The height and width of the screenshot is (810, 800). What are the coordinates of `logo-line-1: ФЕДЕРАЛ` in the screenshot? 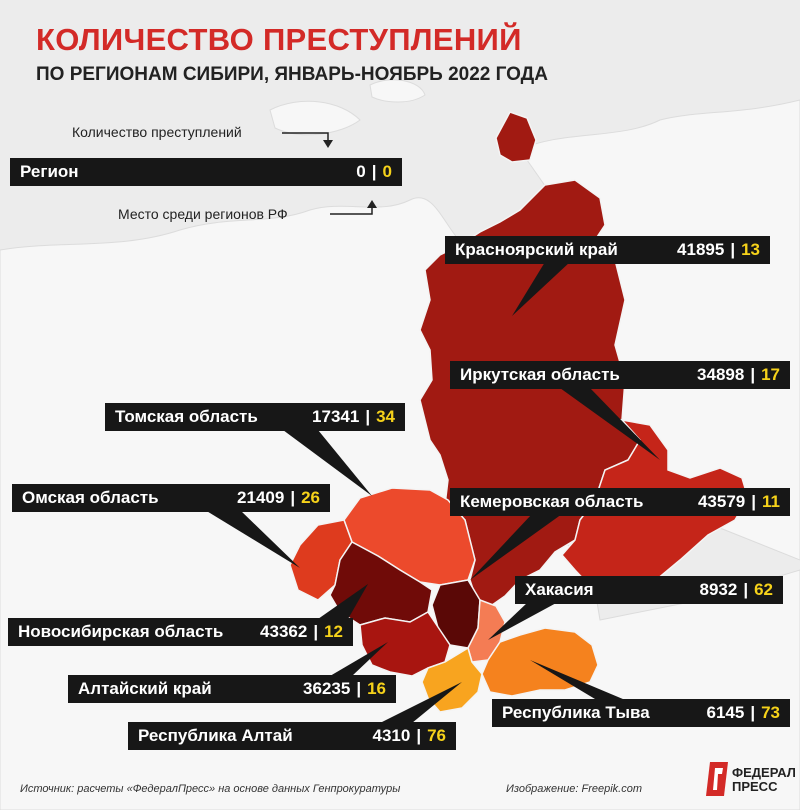 It's located at (764, 772).